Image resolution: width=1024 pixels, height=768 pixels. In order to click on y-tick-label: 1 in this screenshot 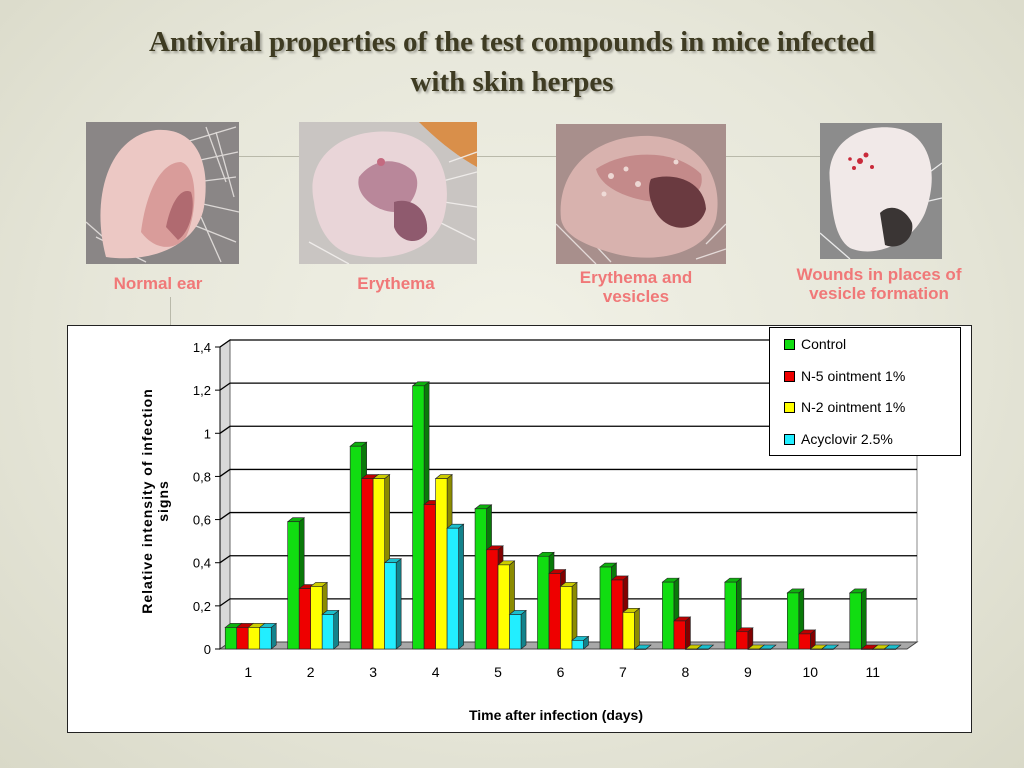, I will do `click(207, 433)`.